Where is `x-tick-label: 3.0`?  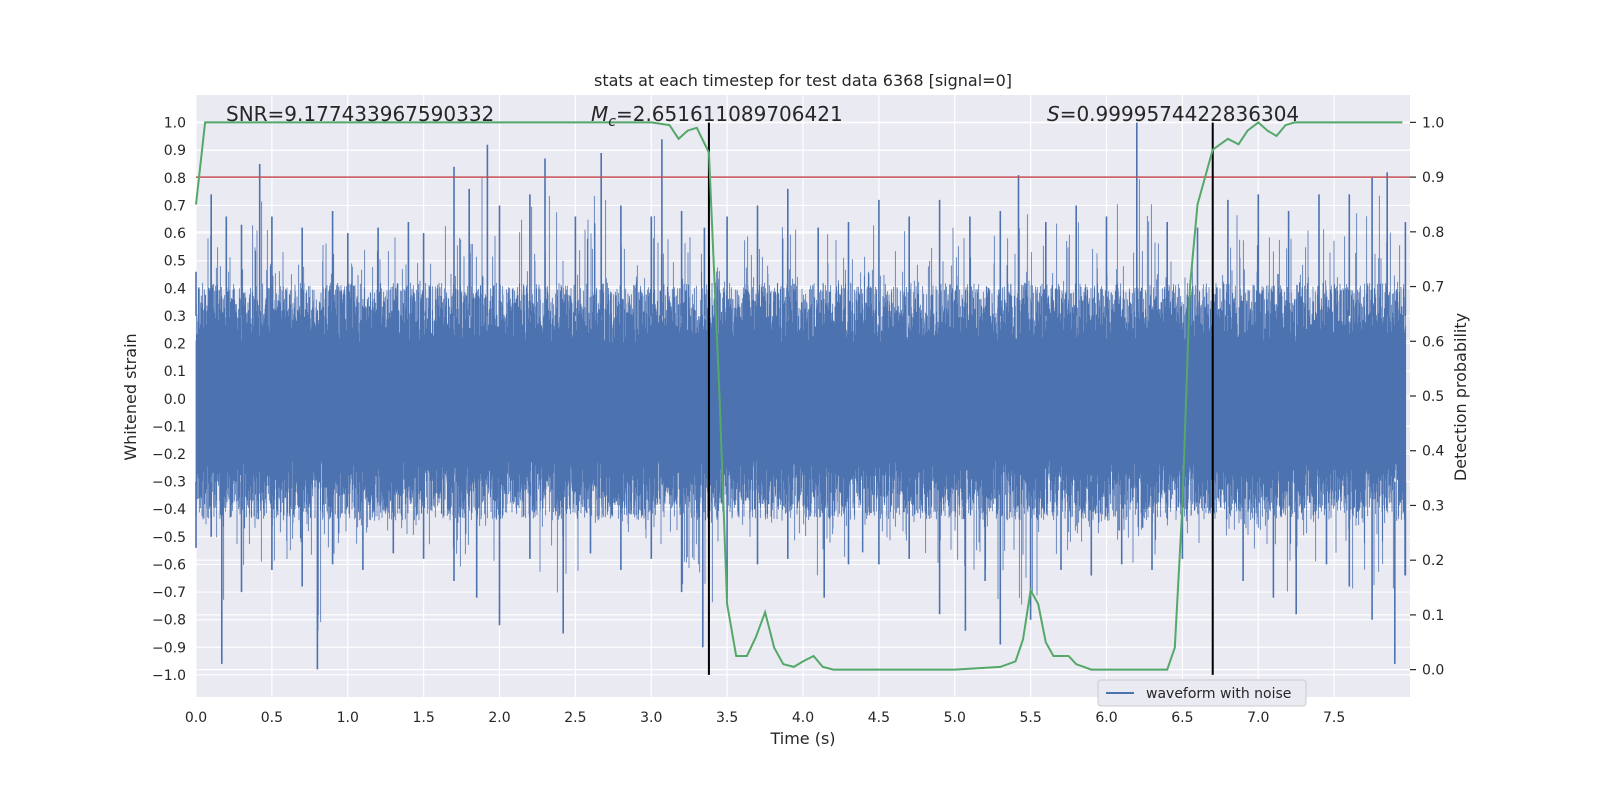
x-tick-label: 3.0 is located at coordinates (651, 718).